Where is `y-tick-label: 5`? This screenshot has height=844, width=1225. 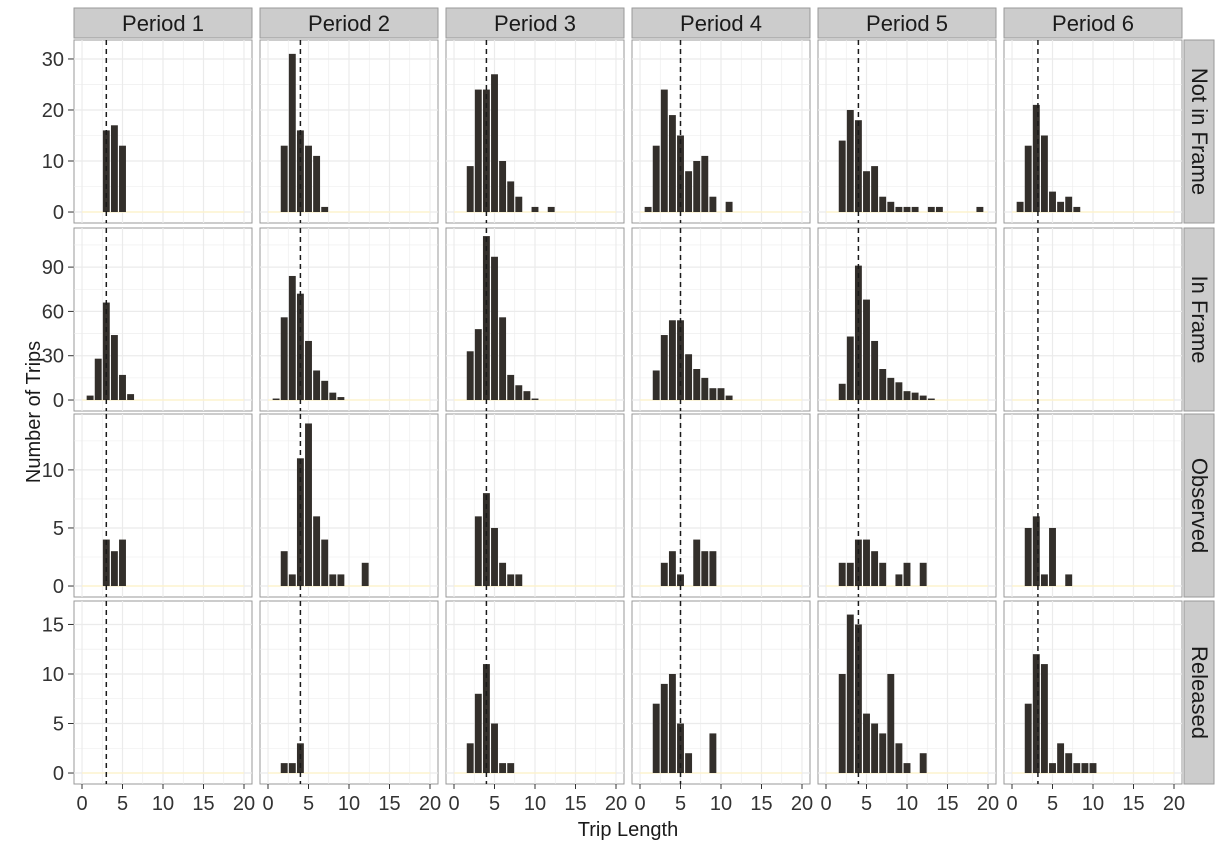
y-tick-label: 5 is located at coordinates (58, 529).